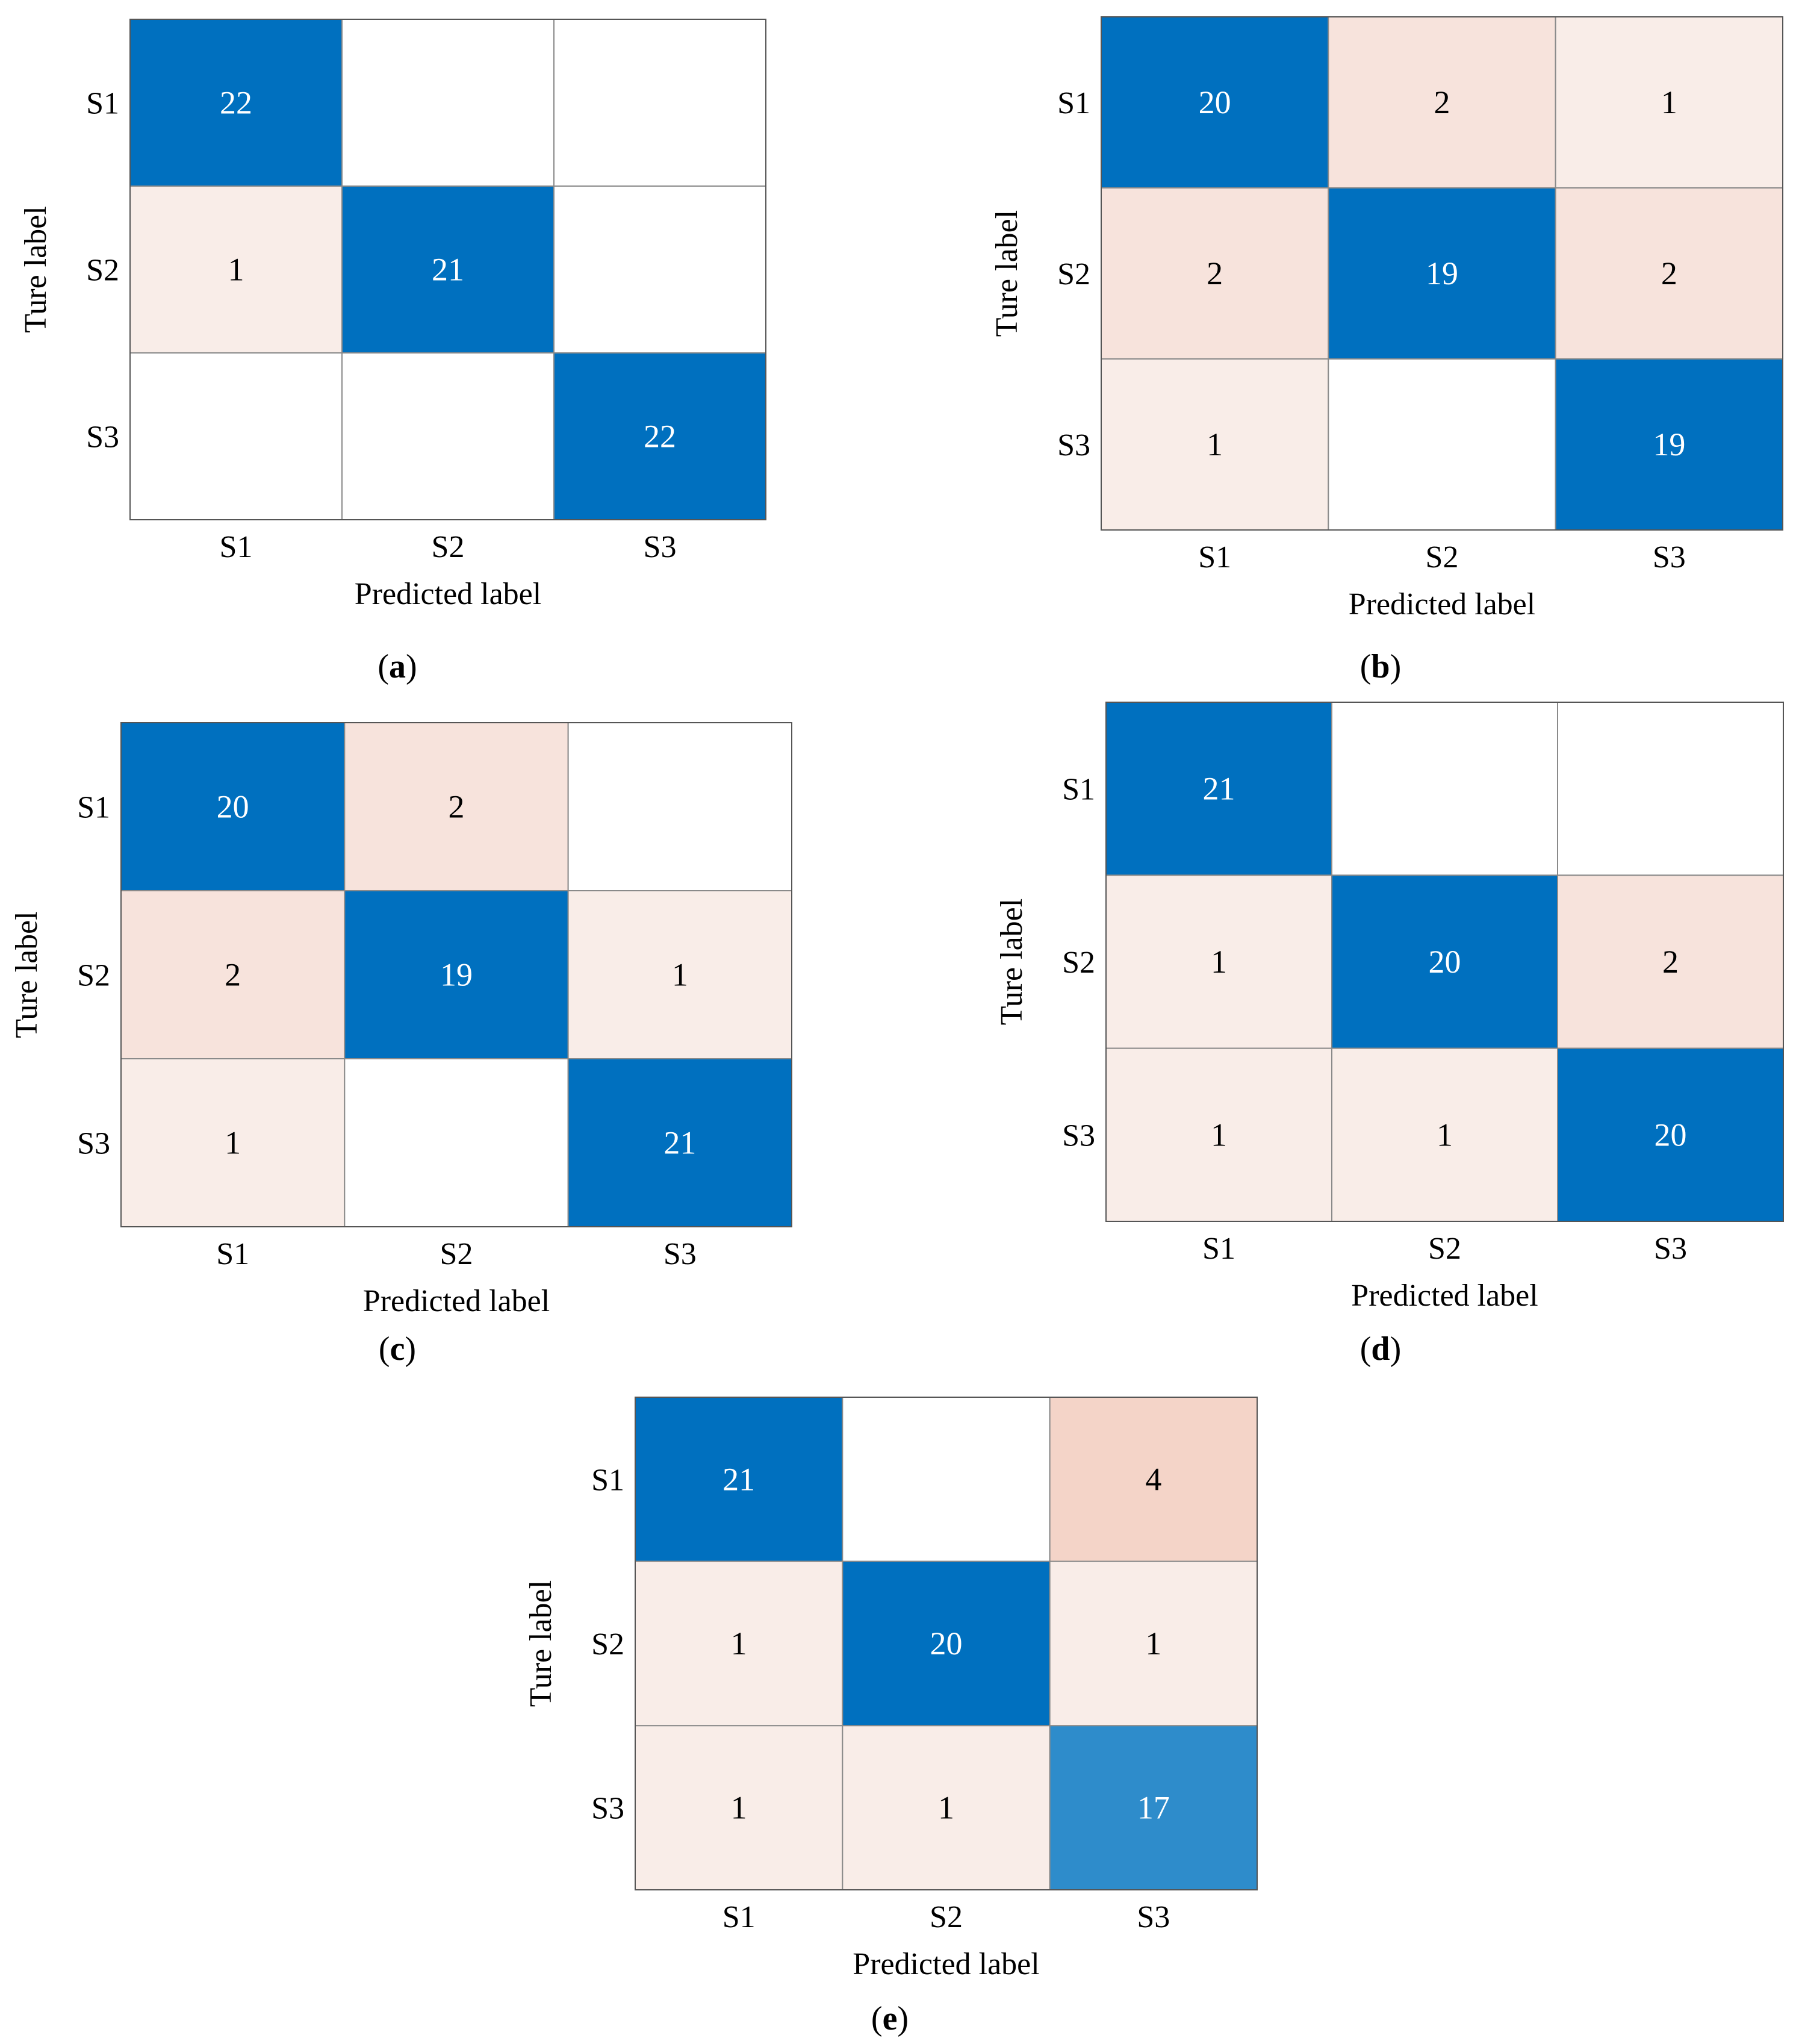 The width and height of the screenshot is (1799, 2044). I want to click on panel-caption: (b), so click(1381, 666).